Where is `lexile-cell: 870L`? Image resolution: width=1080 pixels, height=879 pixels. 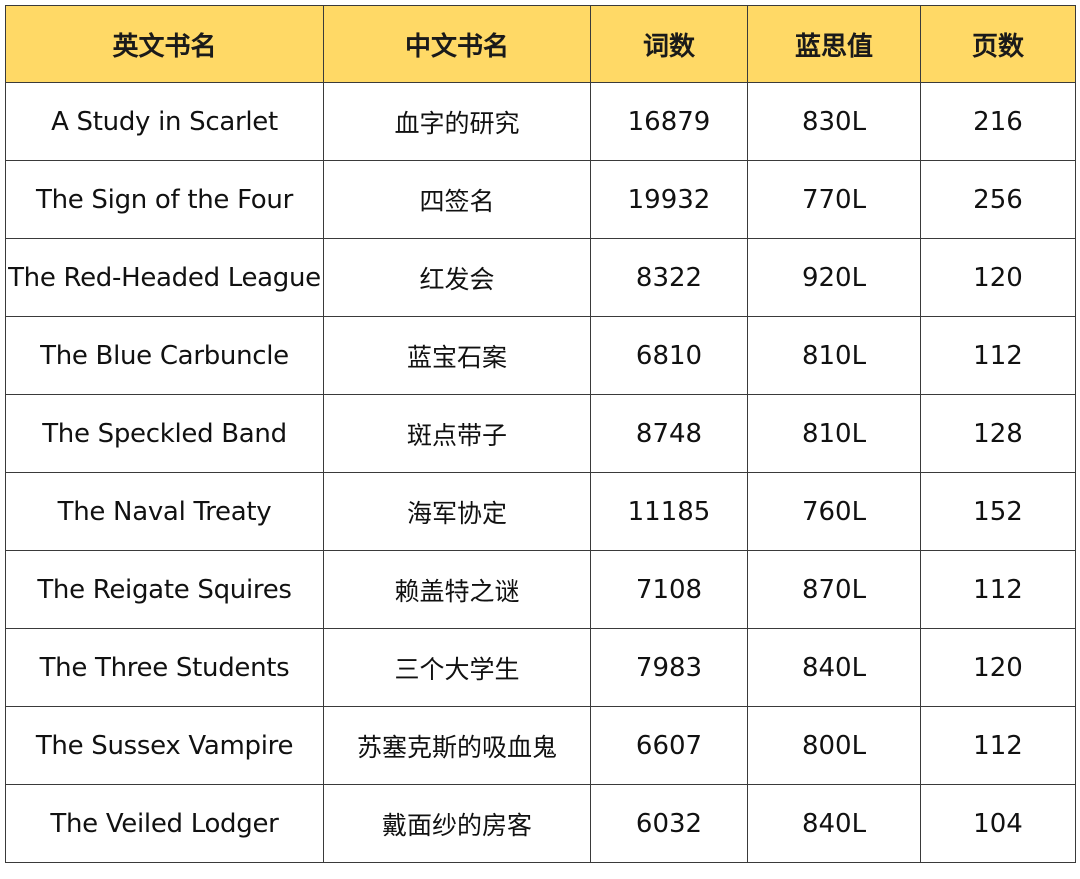 lexile-cell: 870L is located at coordinates (834, 589).